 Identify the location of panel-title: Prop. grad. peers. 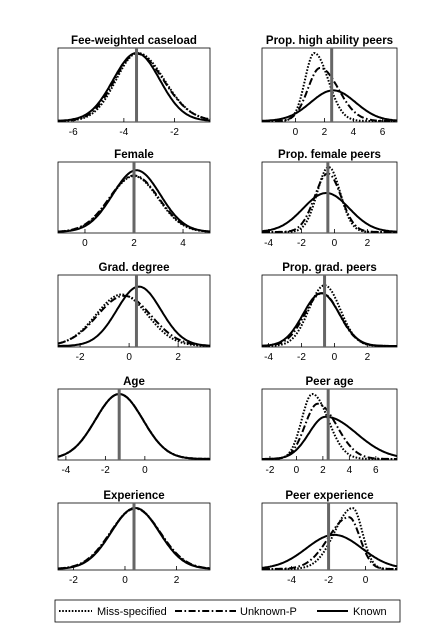
(329, 268).